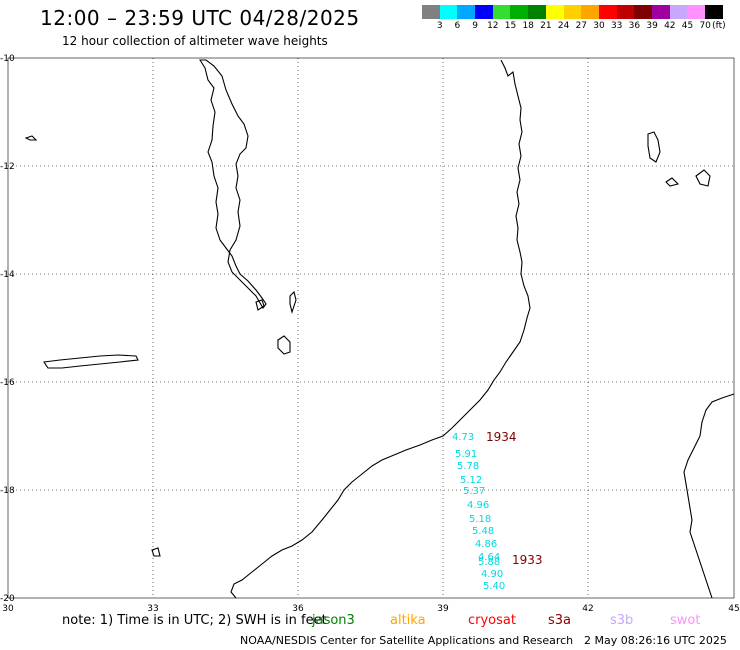 This screenshot has height=650, width=740. I want to click on wave-height-value: 5.88, so click(489, 562).